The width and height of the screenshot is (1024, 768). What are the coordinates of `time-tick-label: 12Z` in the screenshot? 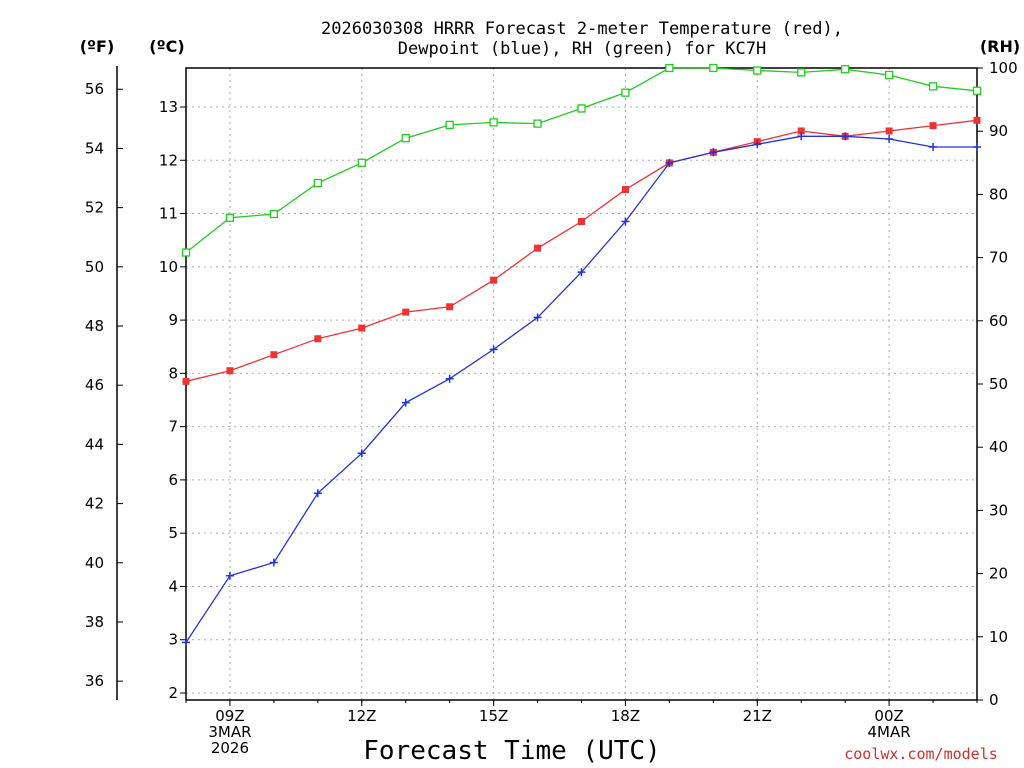 It's located at (361, 716).